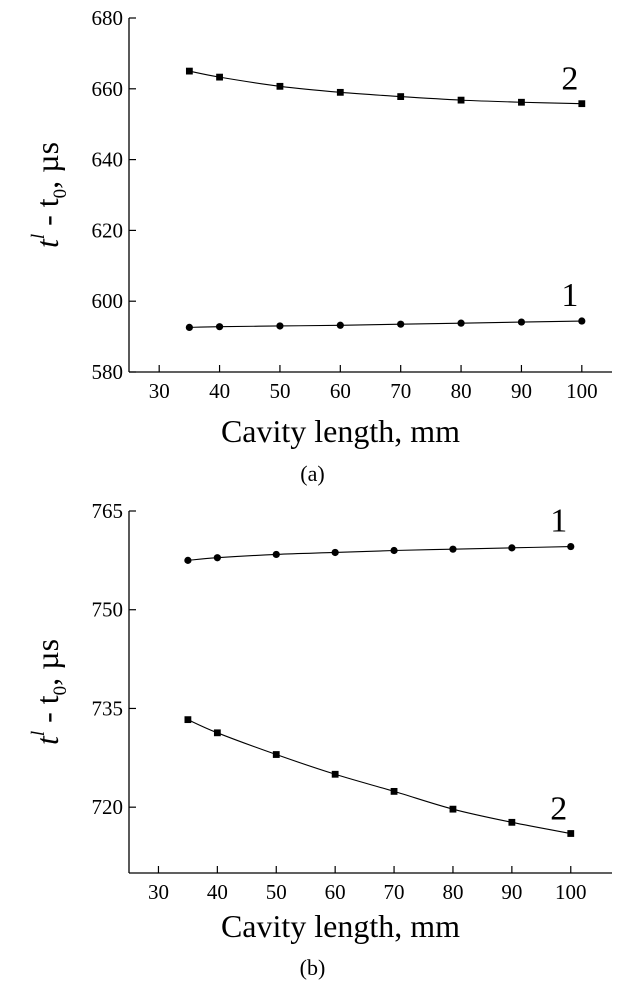  What do you see at coordinates (312, 473) in the screenshot?
I see `panel-caption: (a)` at bounding box center [312, 473].